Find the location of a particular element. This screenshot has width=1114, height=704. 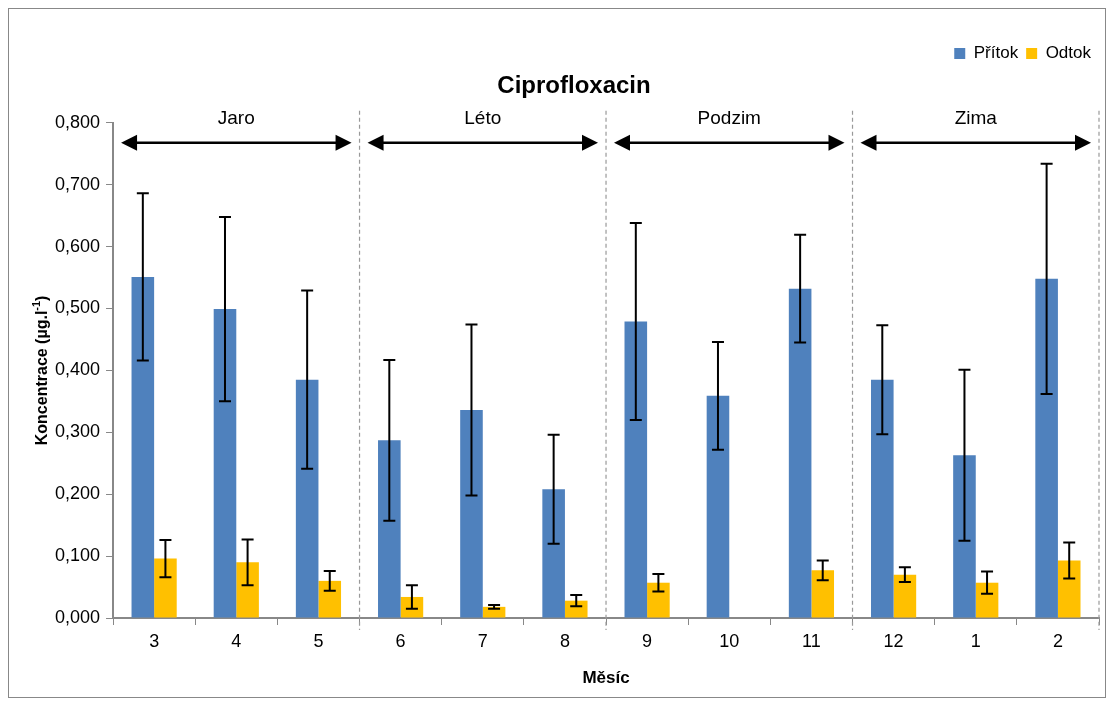

x-tick-label: 11 is located at coordinates (811, 640).